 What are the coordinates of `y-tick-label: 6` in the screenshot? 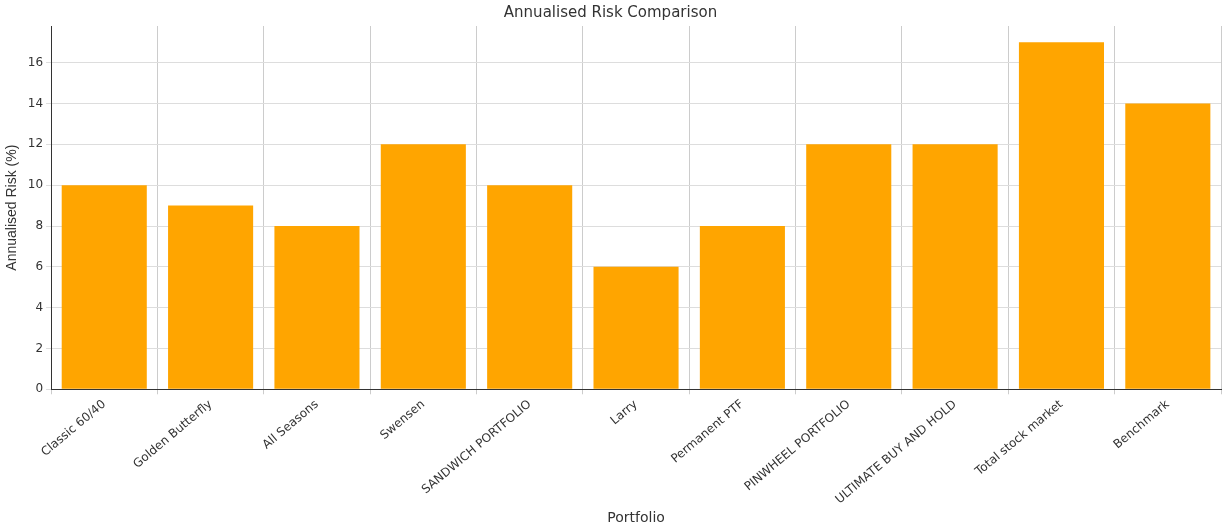 It's located at (39, 265).